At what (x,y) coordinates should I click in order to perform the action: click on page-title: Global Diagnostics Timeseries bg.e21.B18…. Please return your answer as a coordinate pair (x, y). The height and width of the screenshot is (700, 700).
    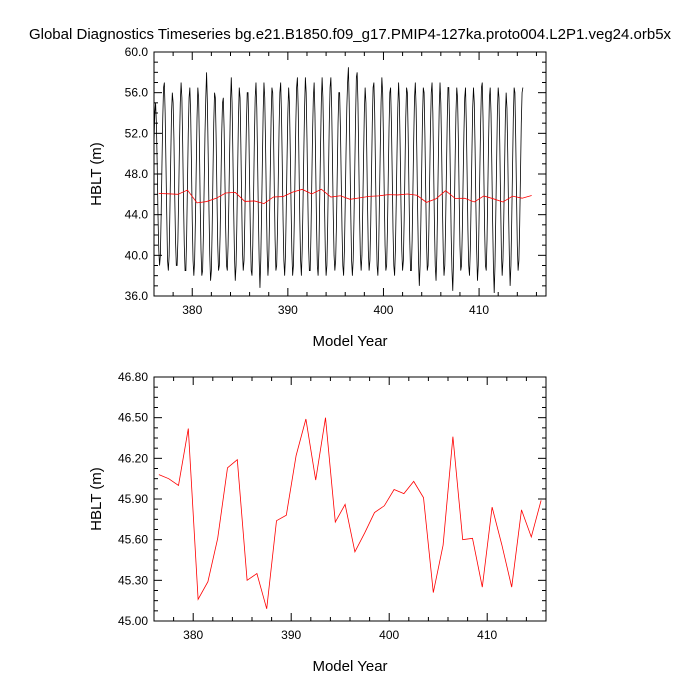
    Looking at the image, I should click on (350, 34).